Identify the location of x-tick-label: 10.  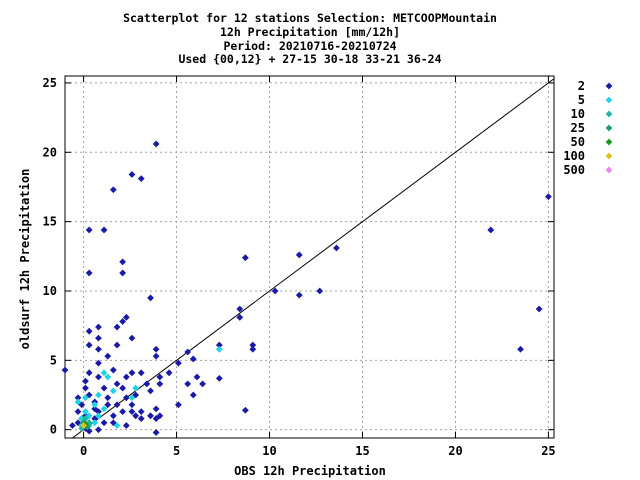
(269, 451).